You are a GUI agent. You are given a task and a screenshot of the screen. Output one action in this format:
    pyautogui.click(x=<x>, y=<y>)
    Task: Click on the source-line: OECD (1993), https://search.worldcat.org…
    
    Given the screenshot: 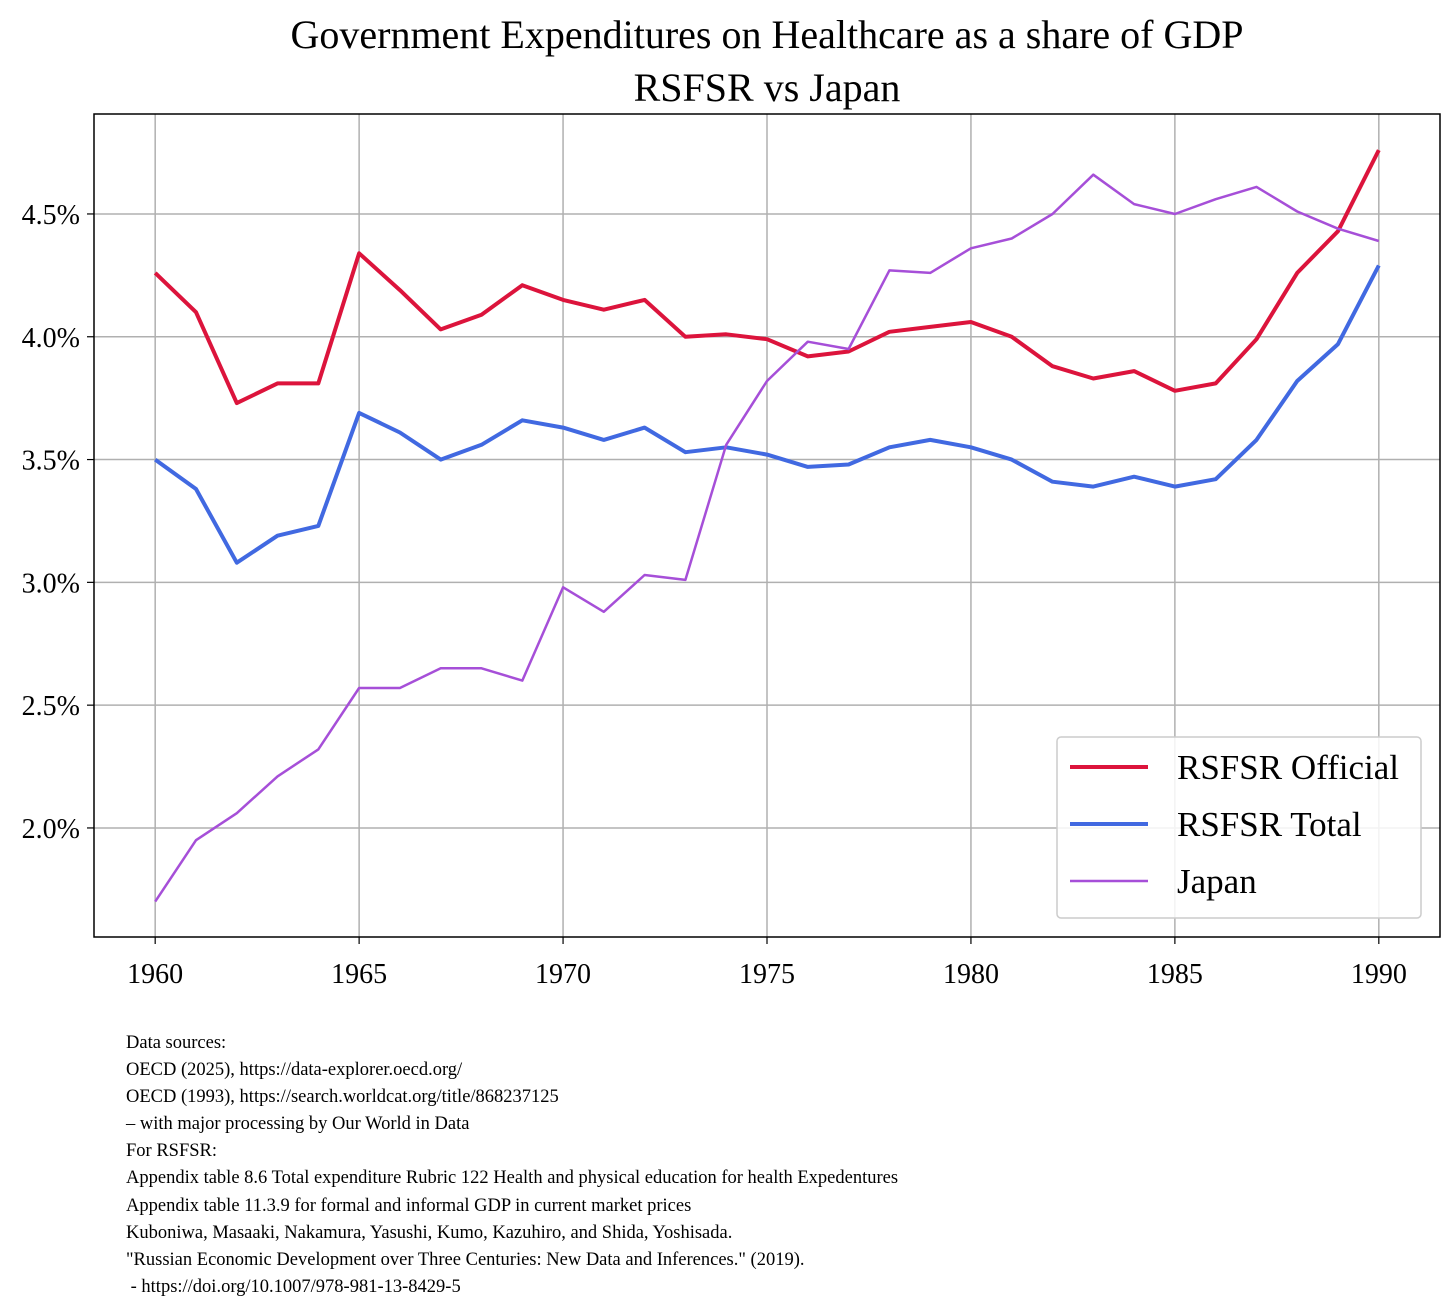 What is the action you would take?
    pyautogui.click(x=342, y=1097)
    